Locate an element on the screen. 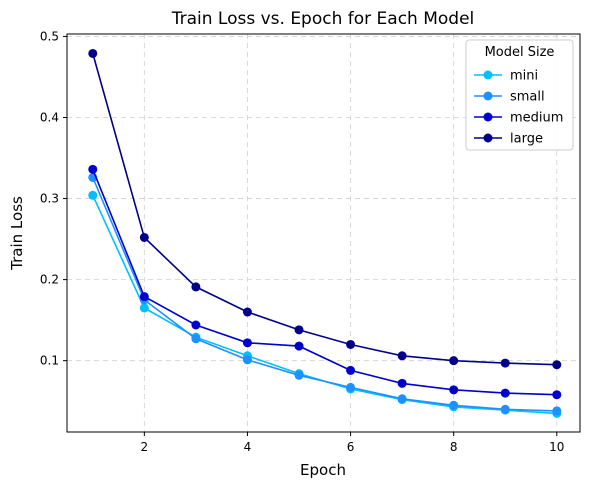 The height and width of the screenshot is (490, 590). legend-item-mini: mini is located at coordinates (506, 76).